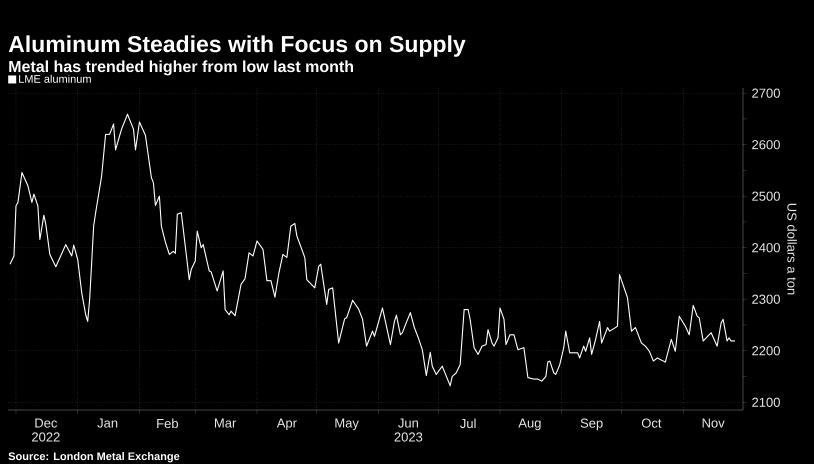 This screenshot has height=464, width=814. Describe the element at coordinates (107, 423) in the screenshot. I see `x-tick-label: Jan` at that location.